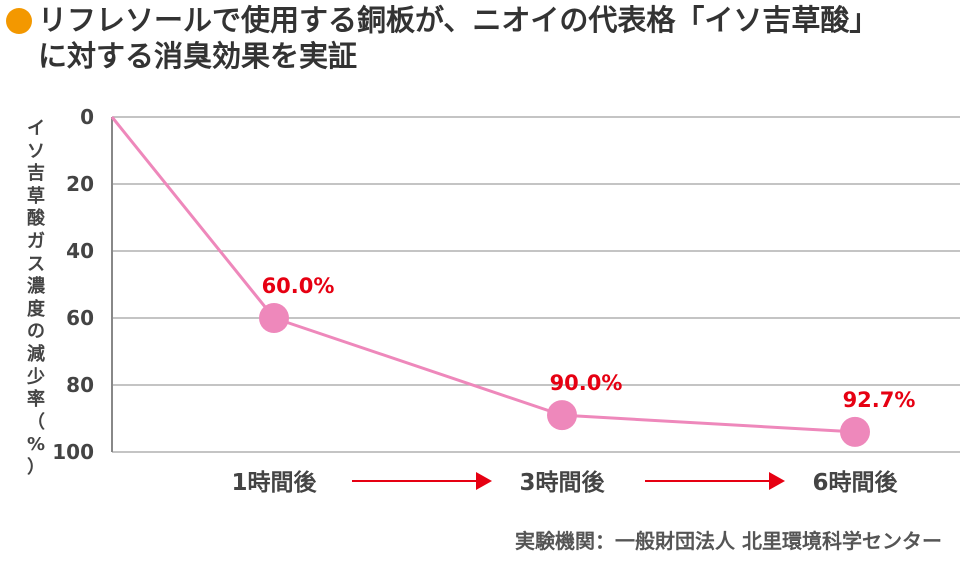  I want to click on x-category-label: 1時間後, so click(274, 482).